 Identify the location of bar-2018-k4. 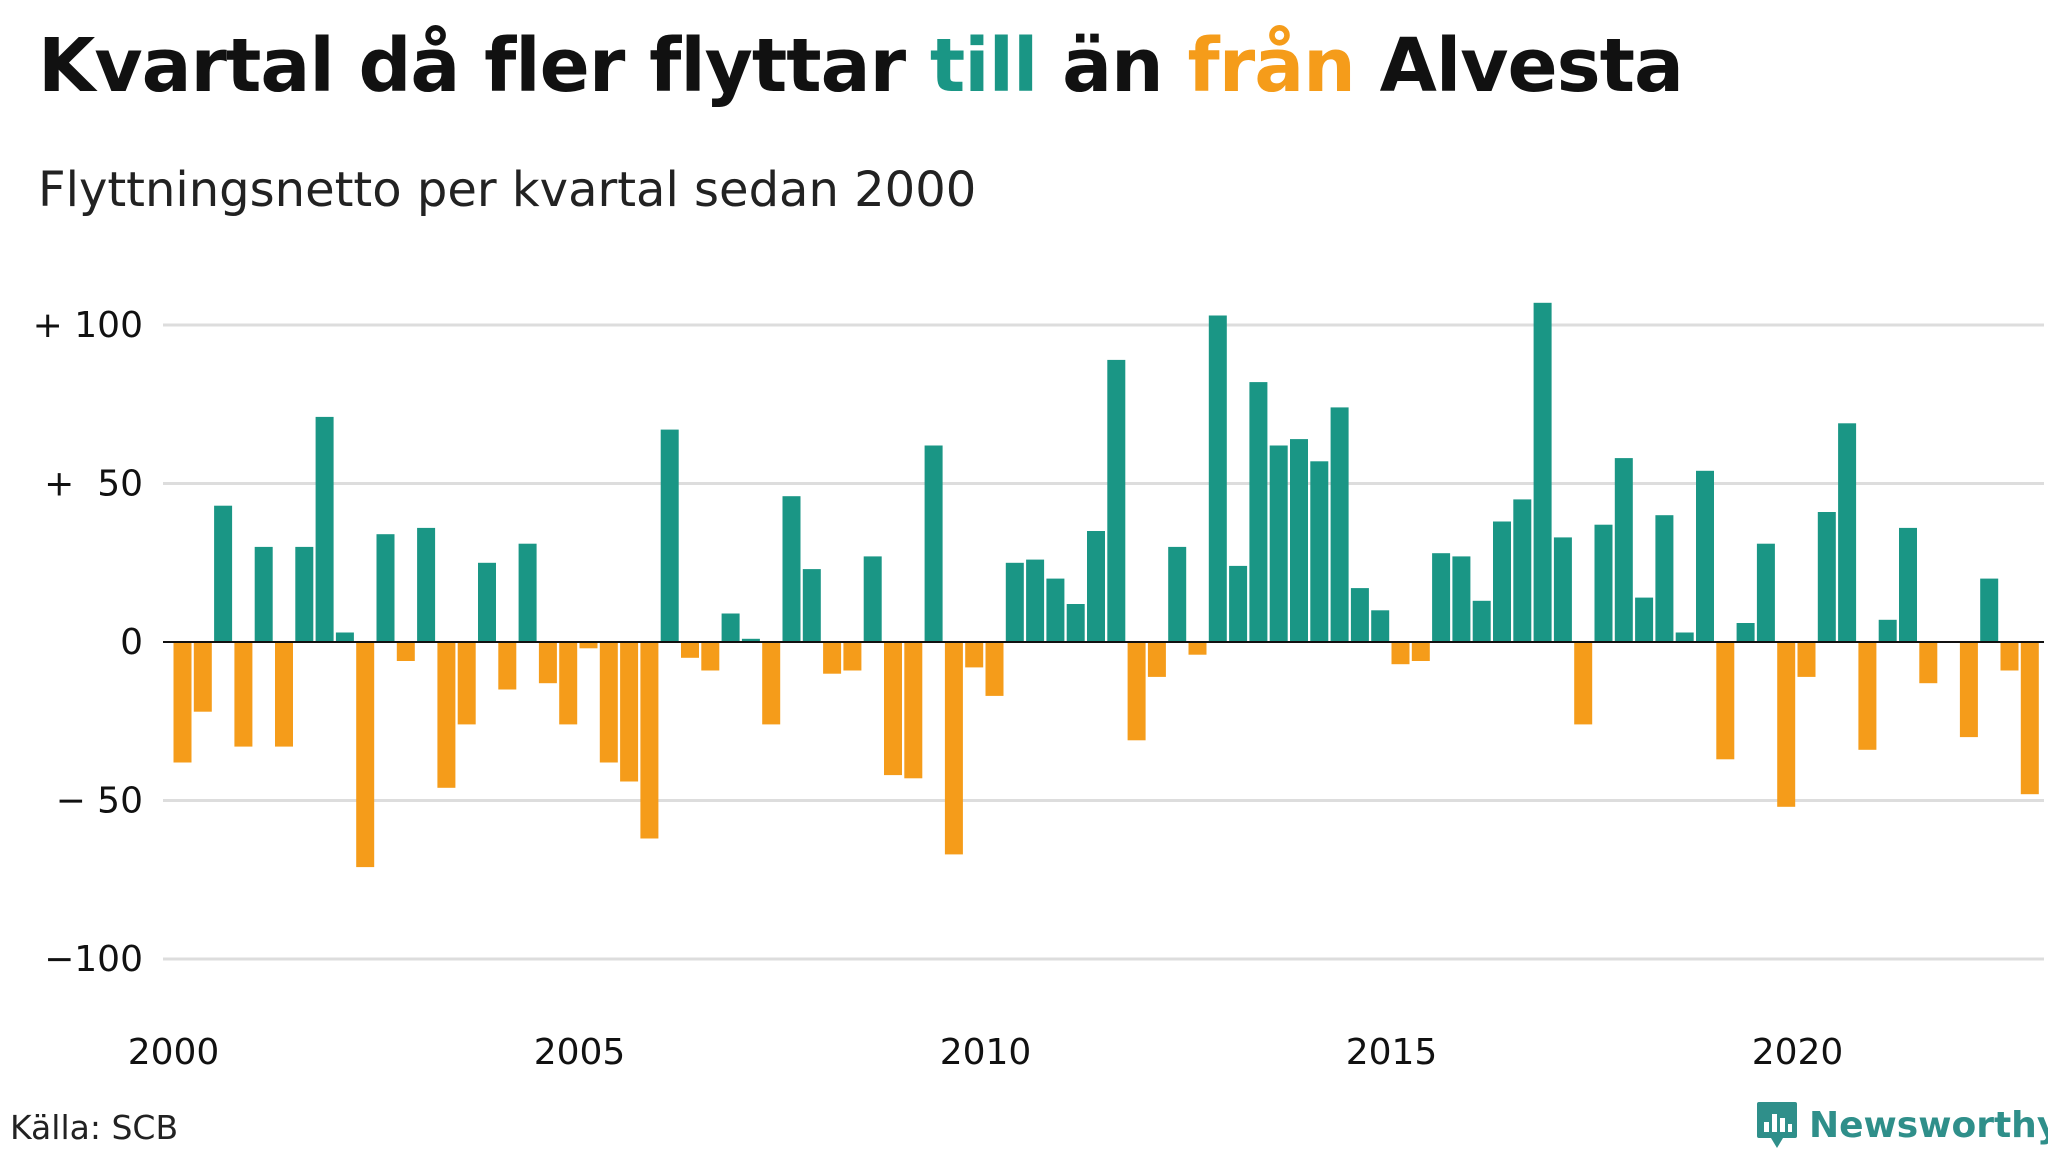
(1705, 556).